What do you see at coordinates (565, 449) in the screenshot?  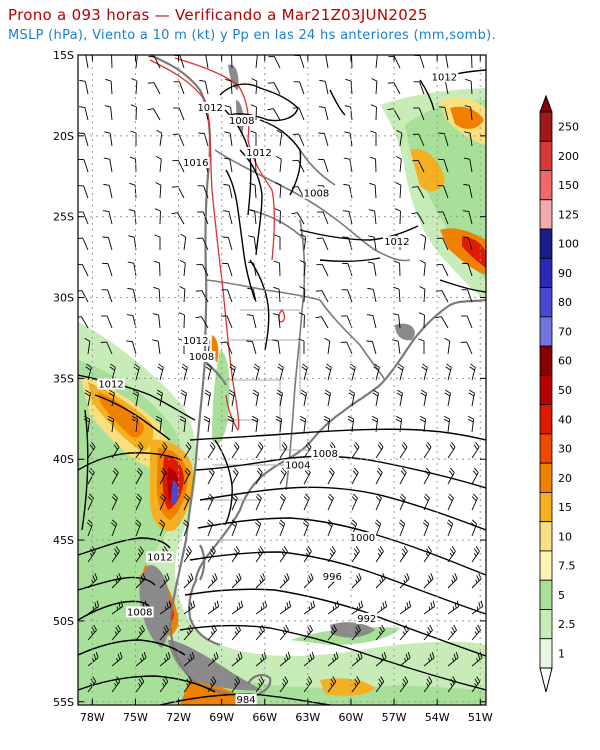 I see `colorbar-label: 30` at bounding box center [565, 449].